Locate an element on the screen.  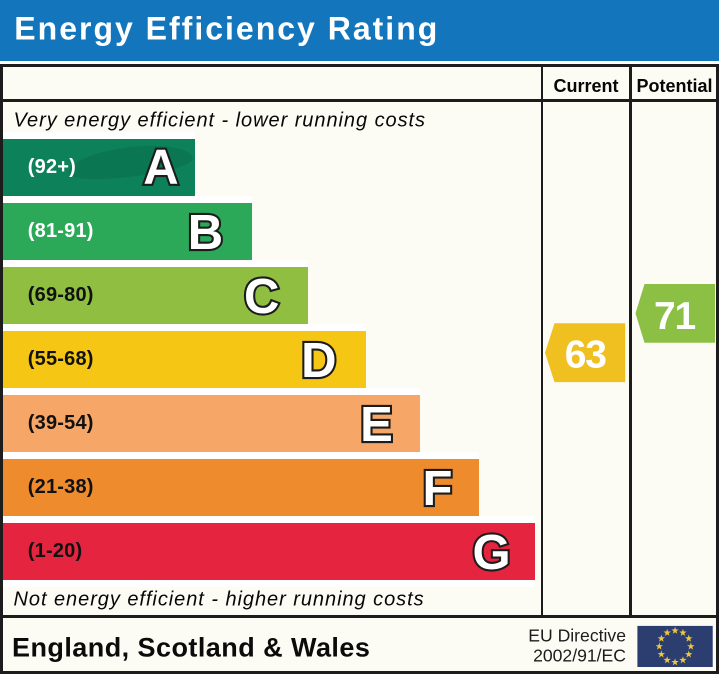
svg-text: E is located at coordinates (376, 425).